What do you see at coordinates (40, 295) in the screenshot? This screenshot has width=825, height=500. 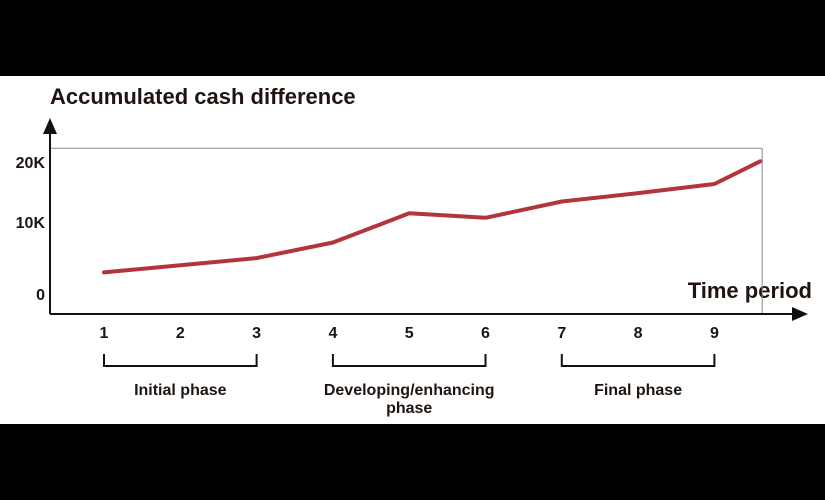 I see `y-tick-label: 0` at bounding box center [40, 295].